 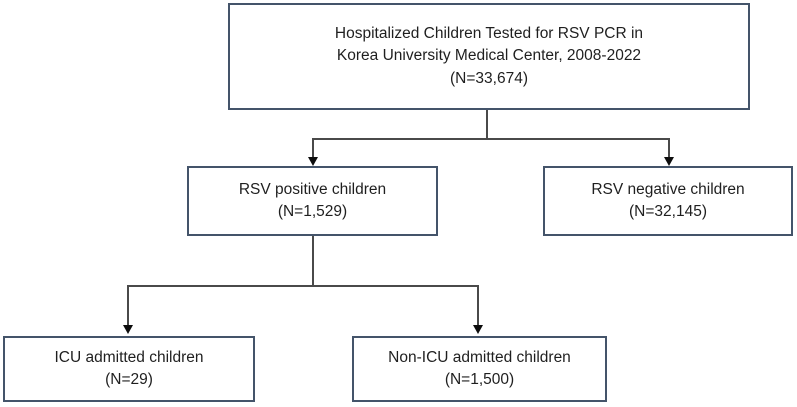 What do you see at coordinates (668, 189) in the screenshot?
I see `rsv-negative-label: RSV negative children` at bounding box center [668, 189].